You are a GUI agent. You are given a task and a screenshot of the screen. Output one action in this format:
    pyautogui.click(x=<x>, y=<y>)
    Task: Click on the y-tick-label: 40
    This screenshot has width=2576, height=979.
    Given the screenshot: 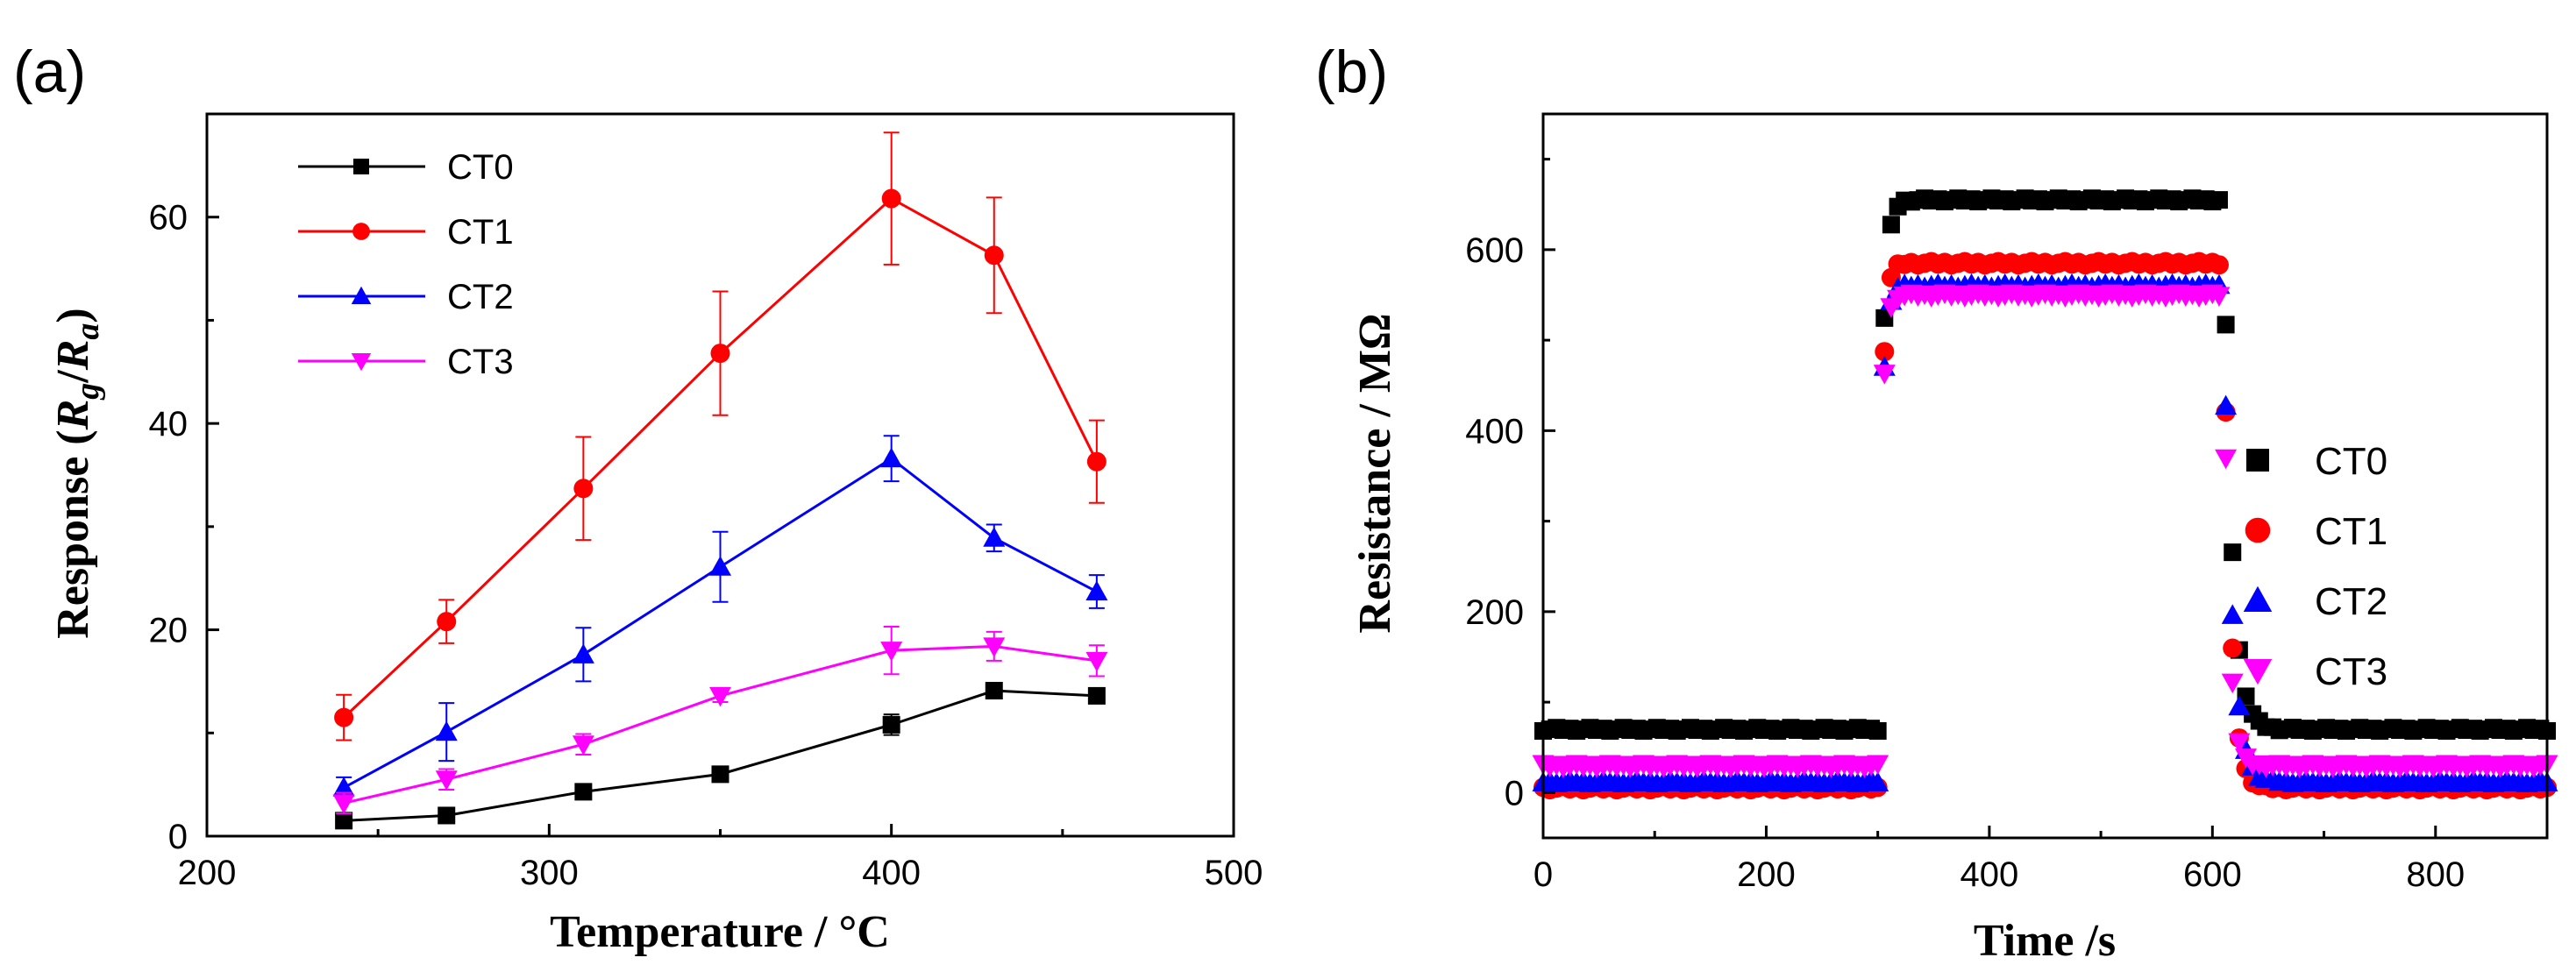 What is the action you would take?
    pyautogui.click(x=169, y=424)
    